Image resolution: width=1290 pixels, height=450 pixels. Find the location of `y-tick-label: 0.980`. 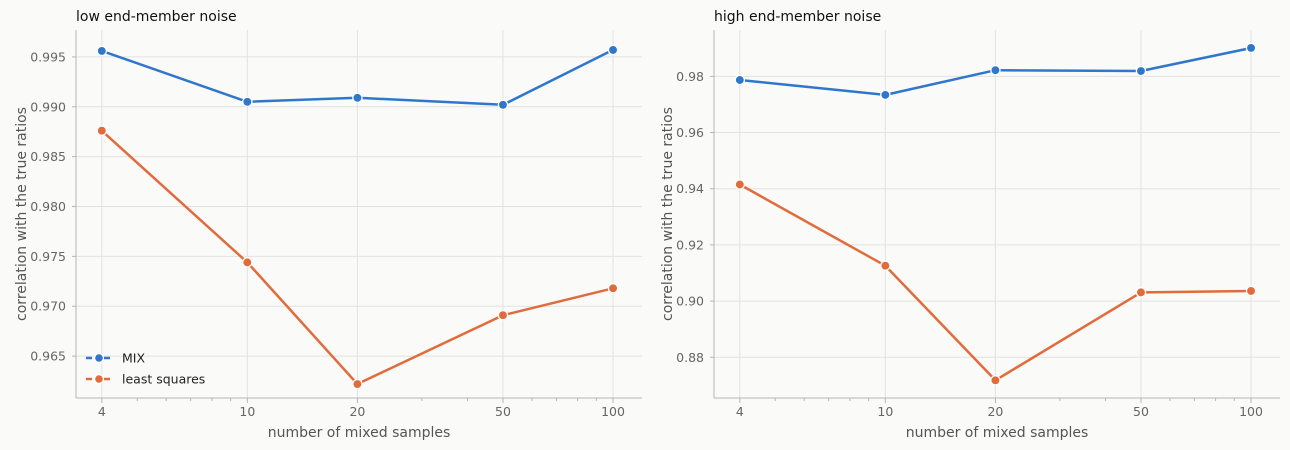

y-tick-label: 0.980 is located at coordinates (48, 206).